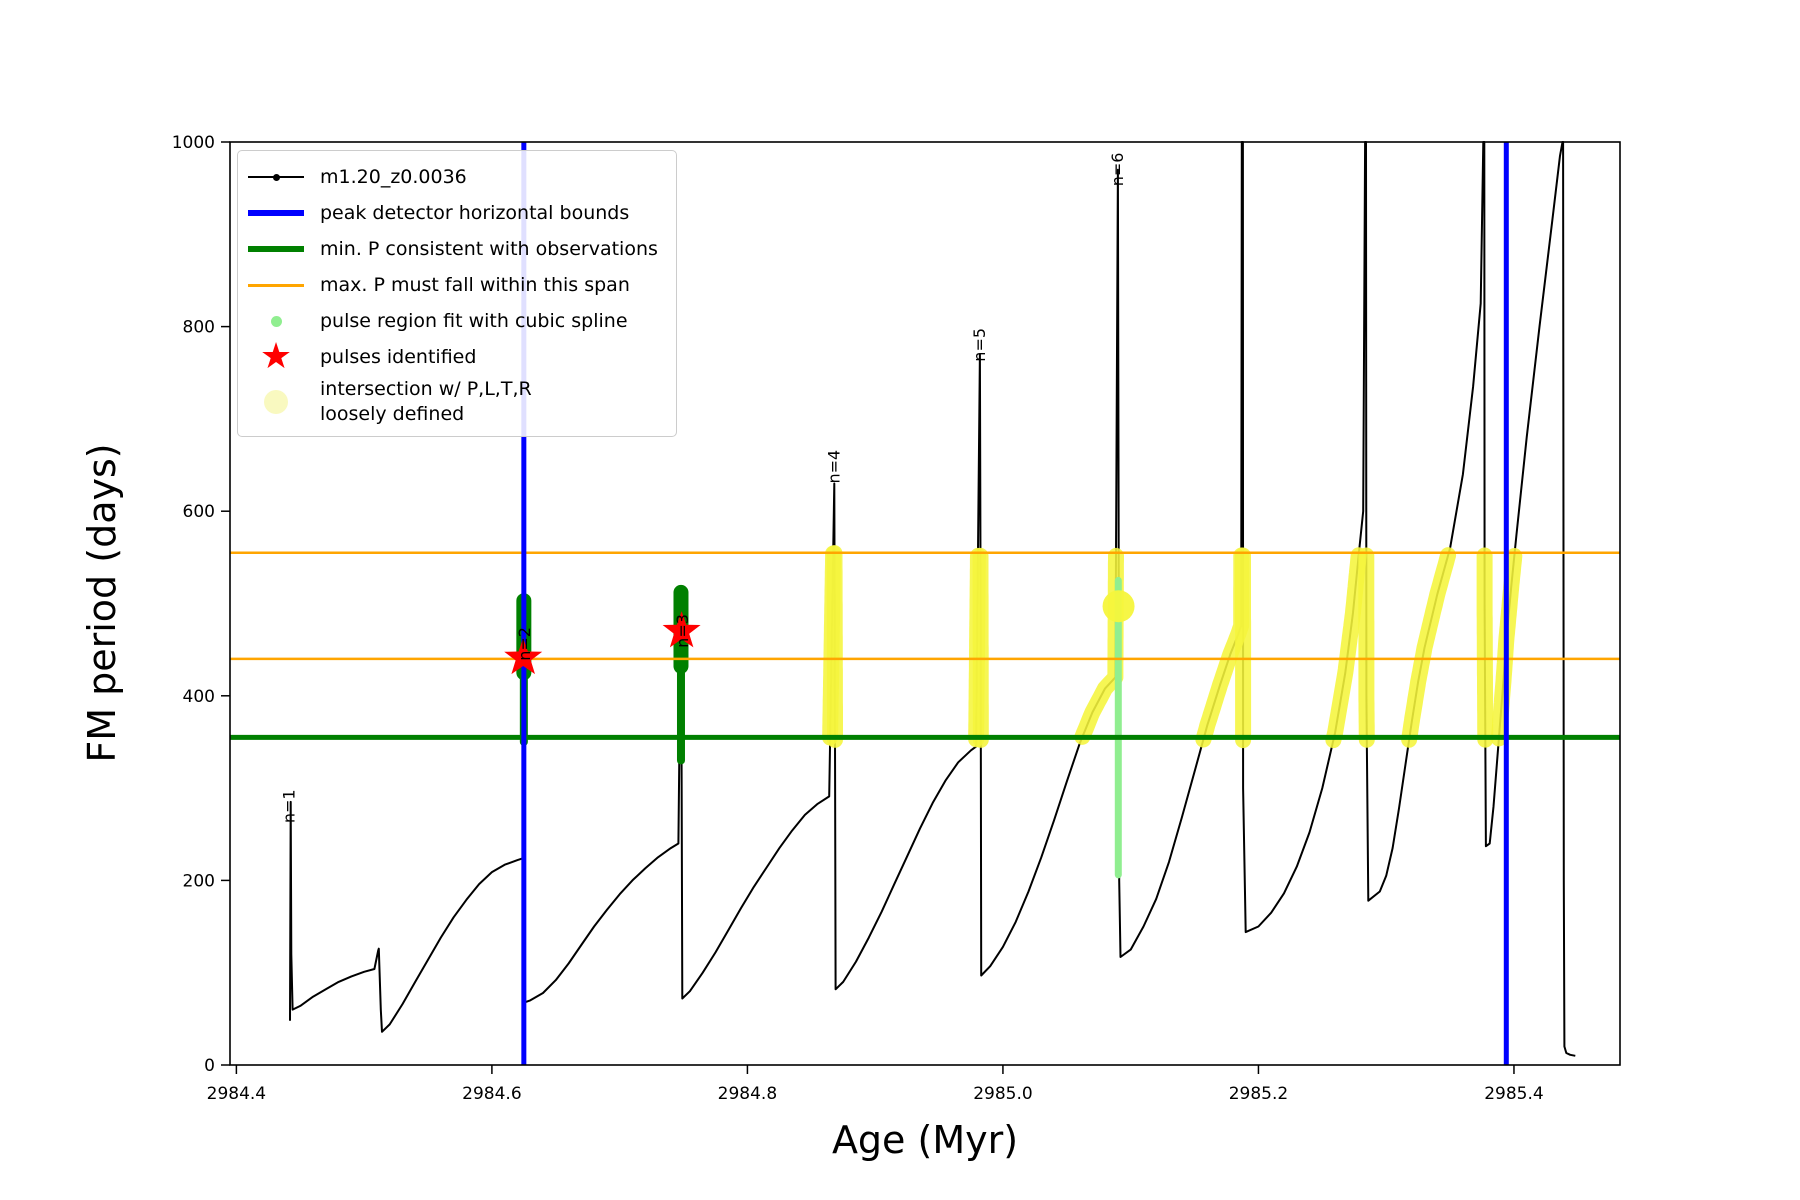  I want to click on peak-label: n=4, so click(833, 467).